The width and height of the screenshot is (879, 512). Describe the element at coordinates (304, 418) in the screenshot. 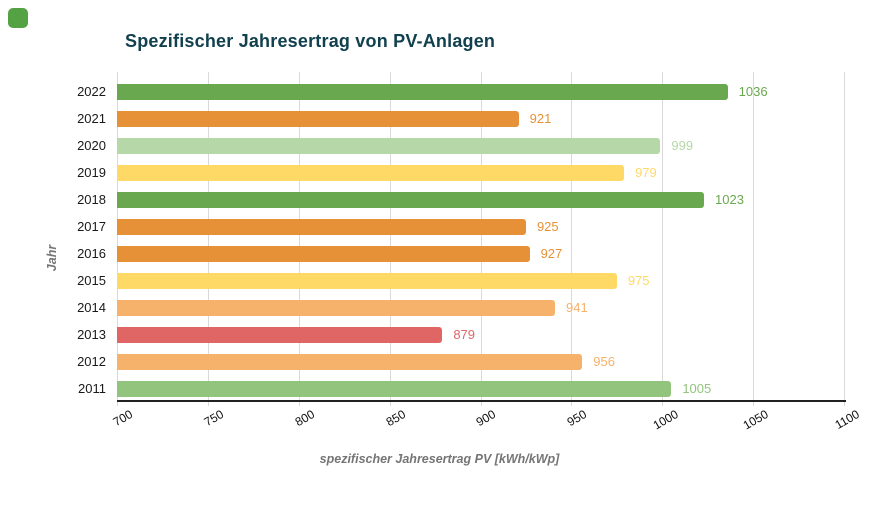

I see `x-tick-label: 800` at that location.